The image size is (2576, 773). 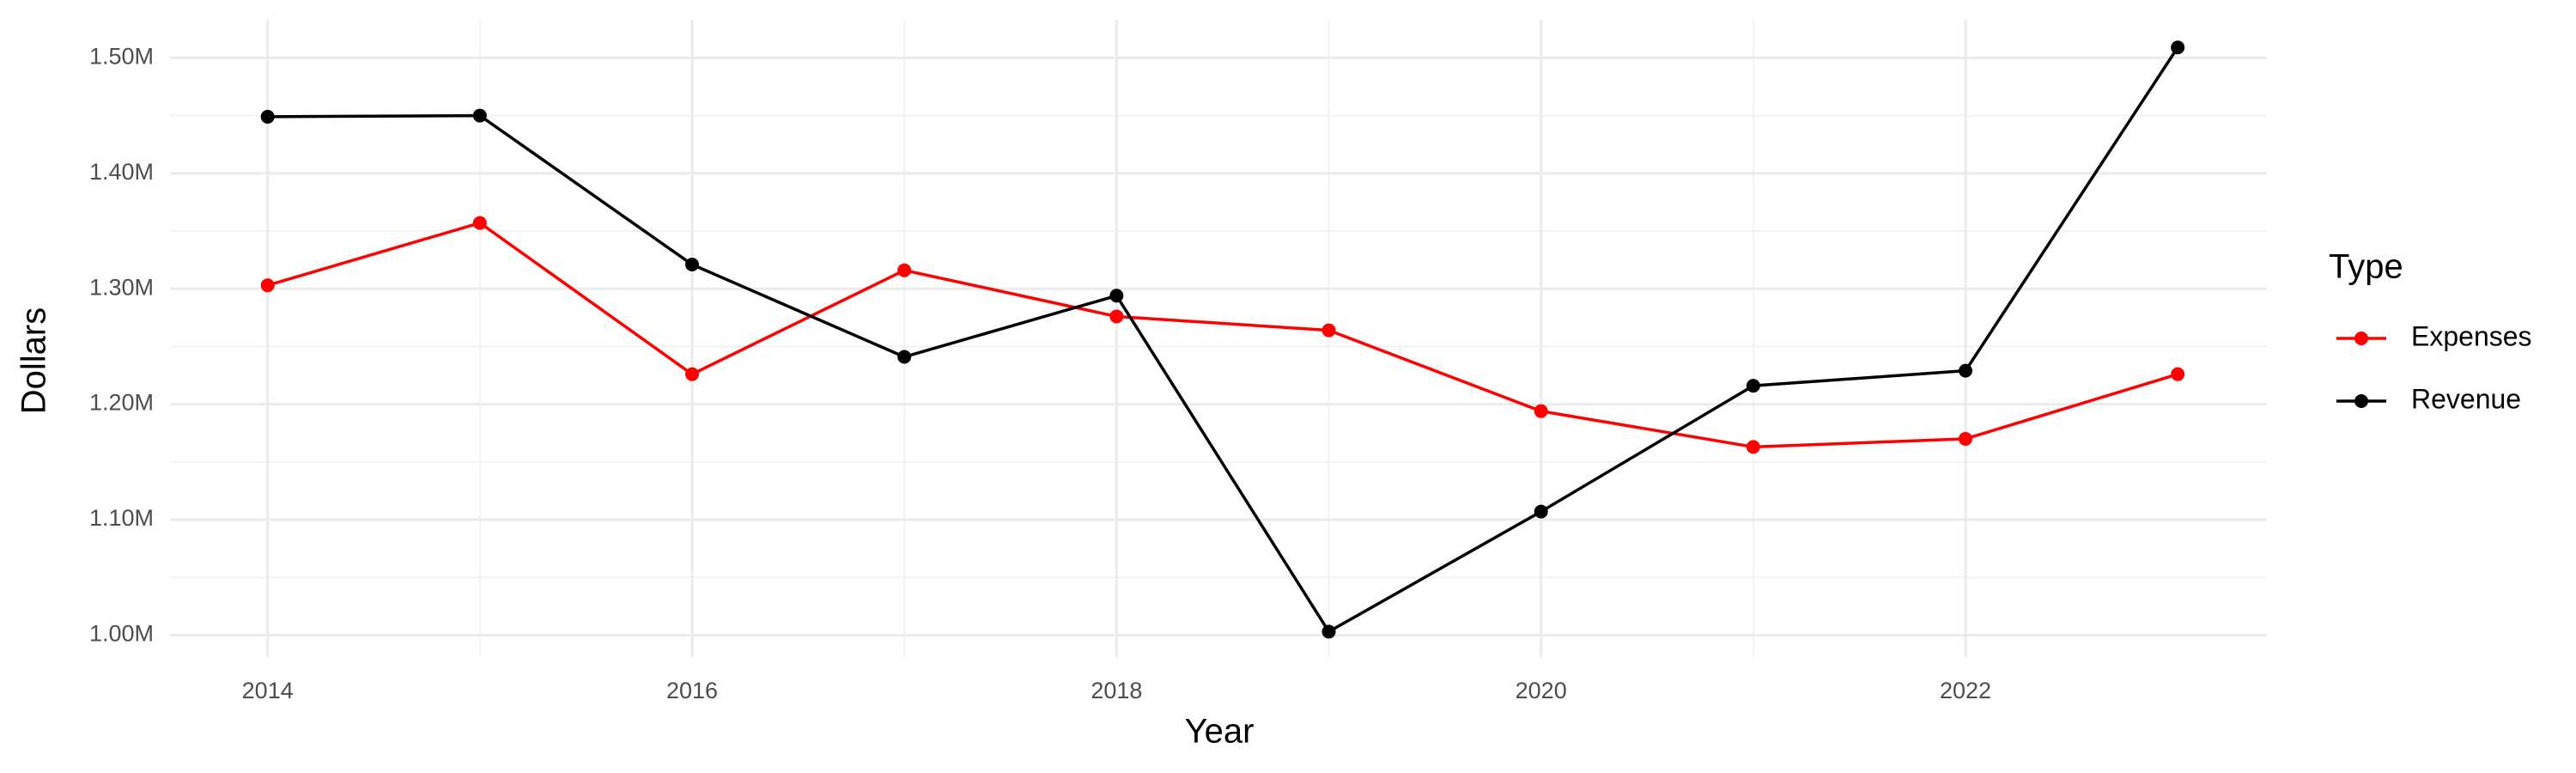 What do you see at coordinates (1966, 690) in the screenshot?
I see `x-tick-label: 2022` at bounding box center [1966, 690].